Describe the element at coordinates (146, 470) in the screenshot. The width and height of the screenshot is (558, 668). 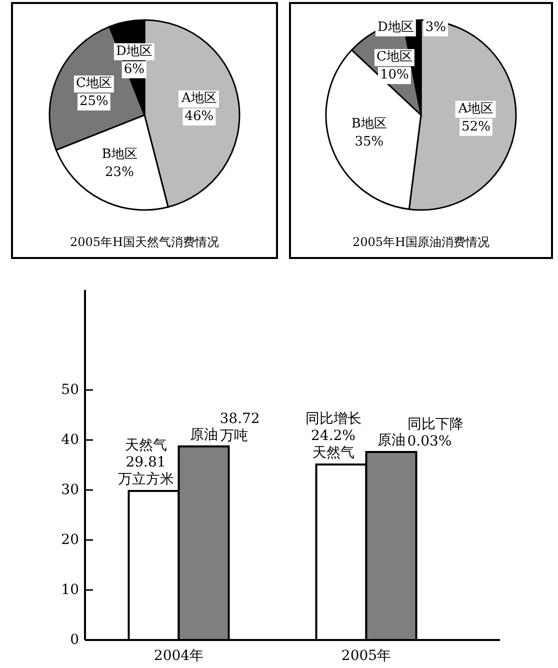
I see `data-label: 29.81 万立方米` at that location.